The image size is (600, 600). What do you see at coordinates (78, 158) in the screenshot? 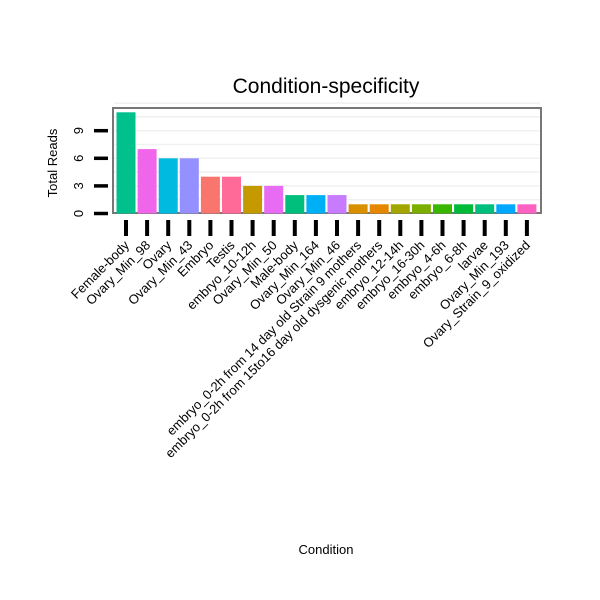
I see `y-tick-label: 6` at bounding box center [78, 158].